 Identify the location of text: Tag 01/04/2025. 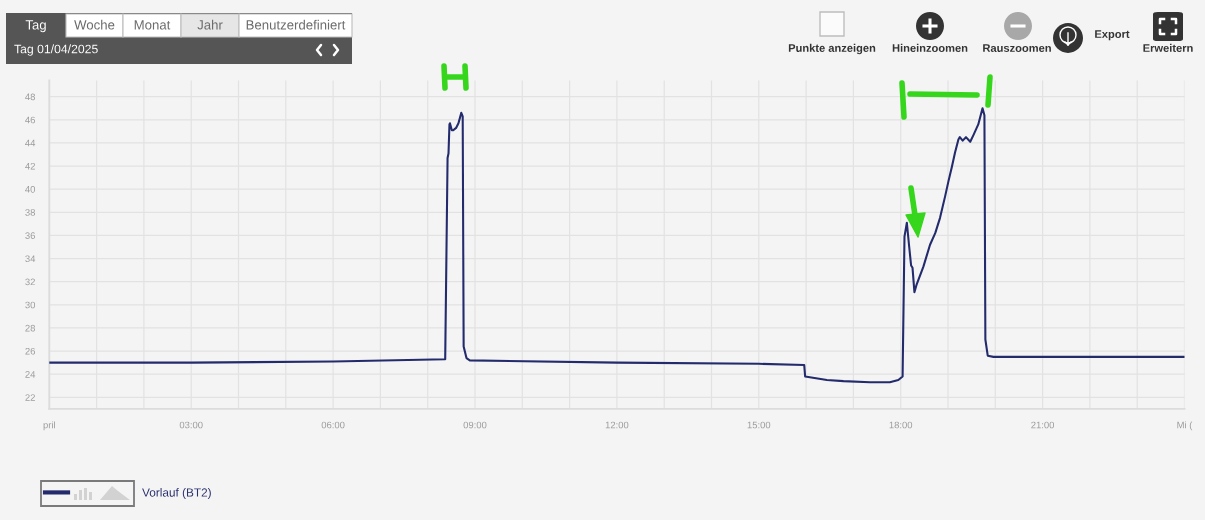
(56, 50).